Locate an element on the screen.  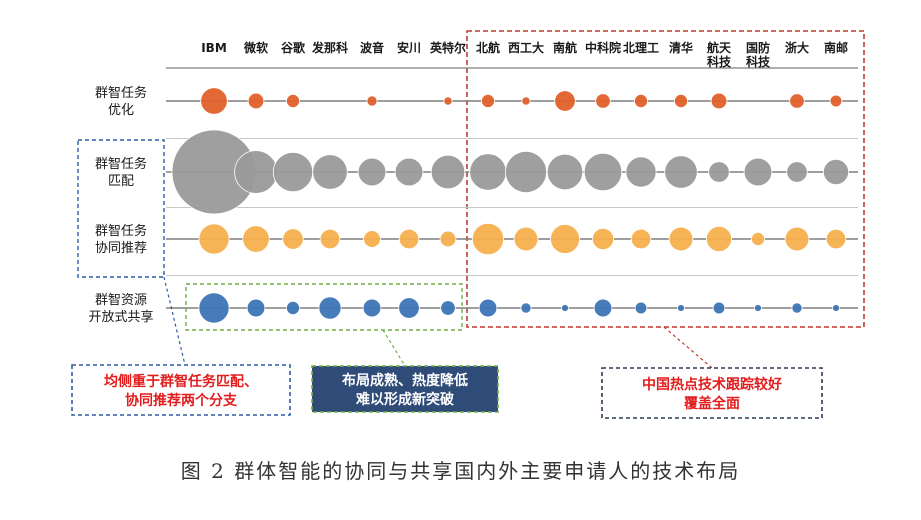
left-callout-text: 均侧重于群智任务匹配、协同推荐两个分支 is located at coordinates (181, 391).